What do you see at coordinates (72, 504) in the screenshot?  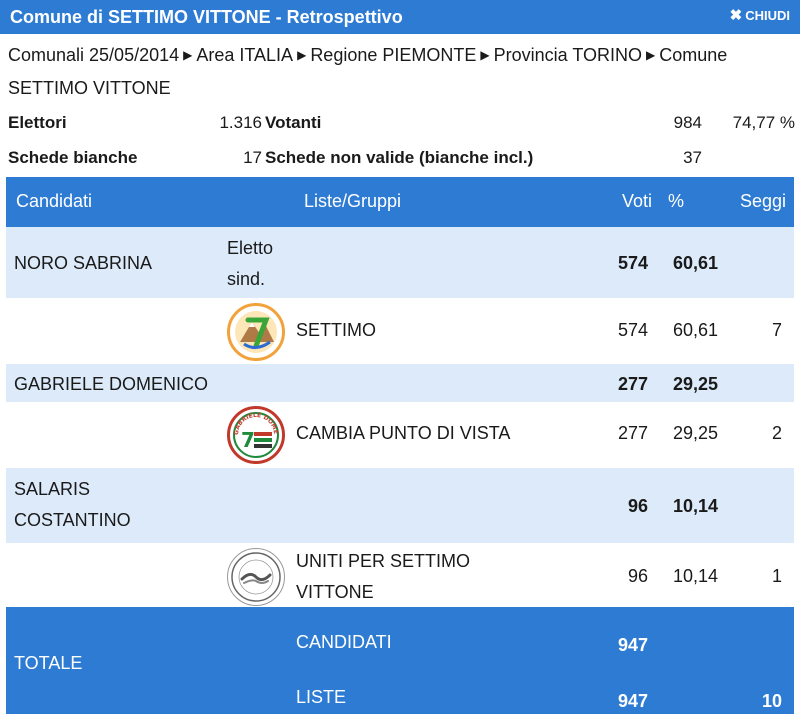 I see `candidate-name: SALARIS COSTANTINO` at bounding box center [72, 504].